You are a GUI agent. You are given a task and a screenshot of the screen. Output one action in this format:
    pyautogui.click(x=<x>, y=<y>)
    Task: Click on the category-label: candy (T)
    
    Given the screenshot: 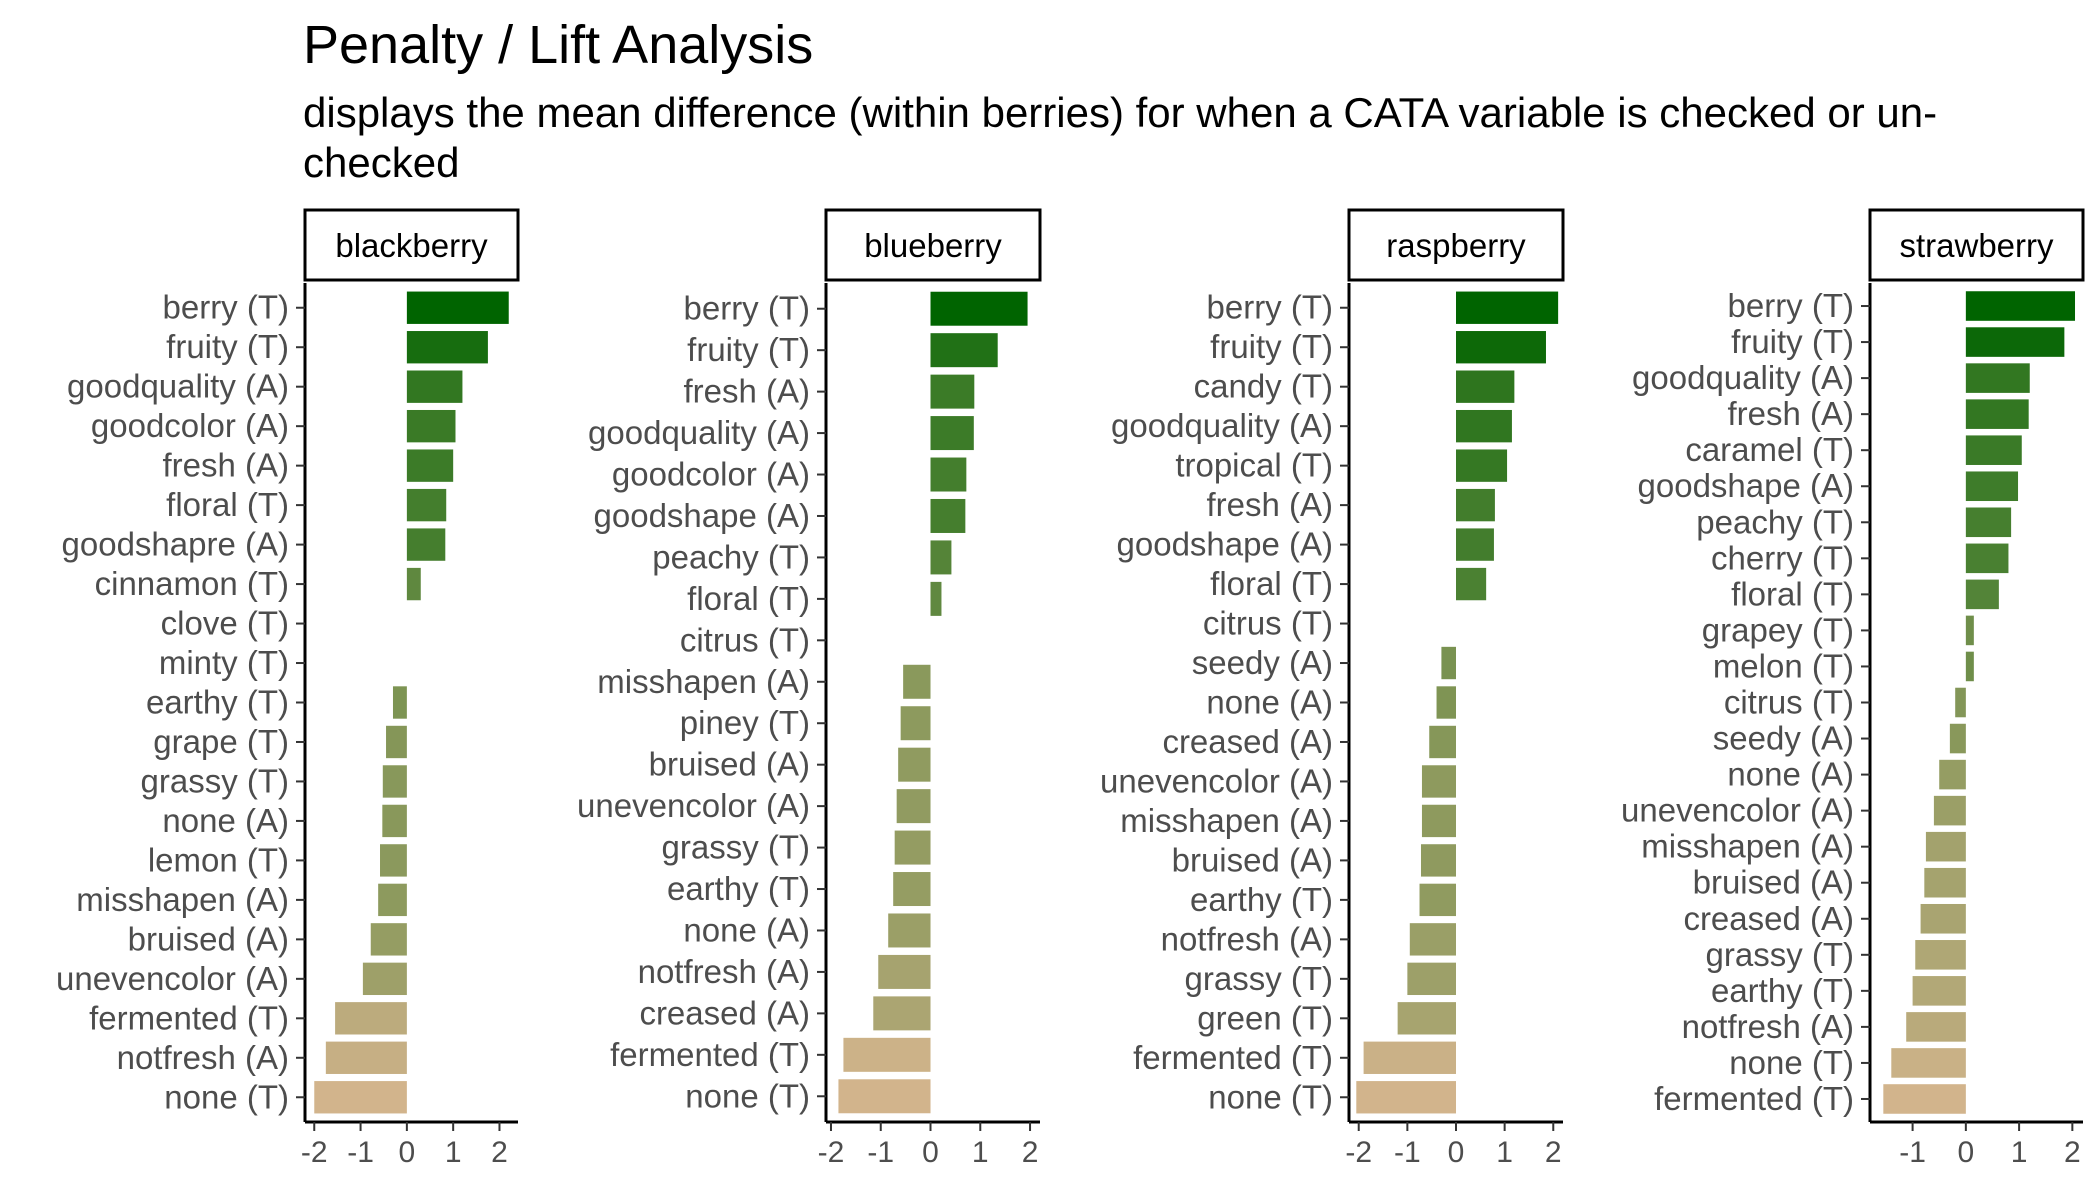 What is the action you would take?
    pyautogui.click(x=1263, y=386)
    